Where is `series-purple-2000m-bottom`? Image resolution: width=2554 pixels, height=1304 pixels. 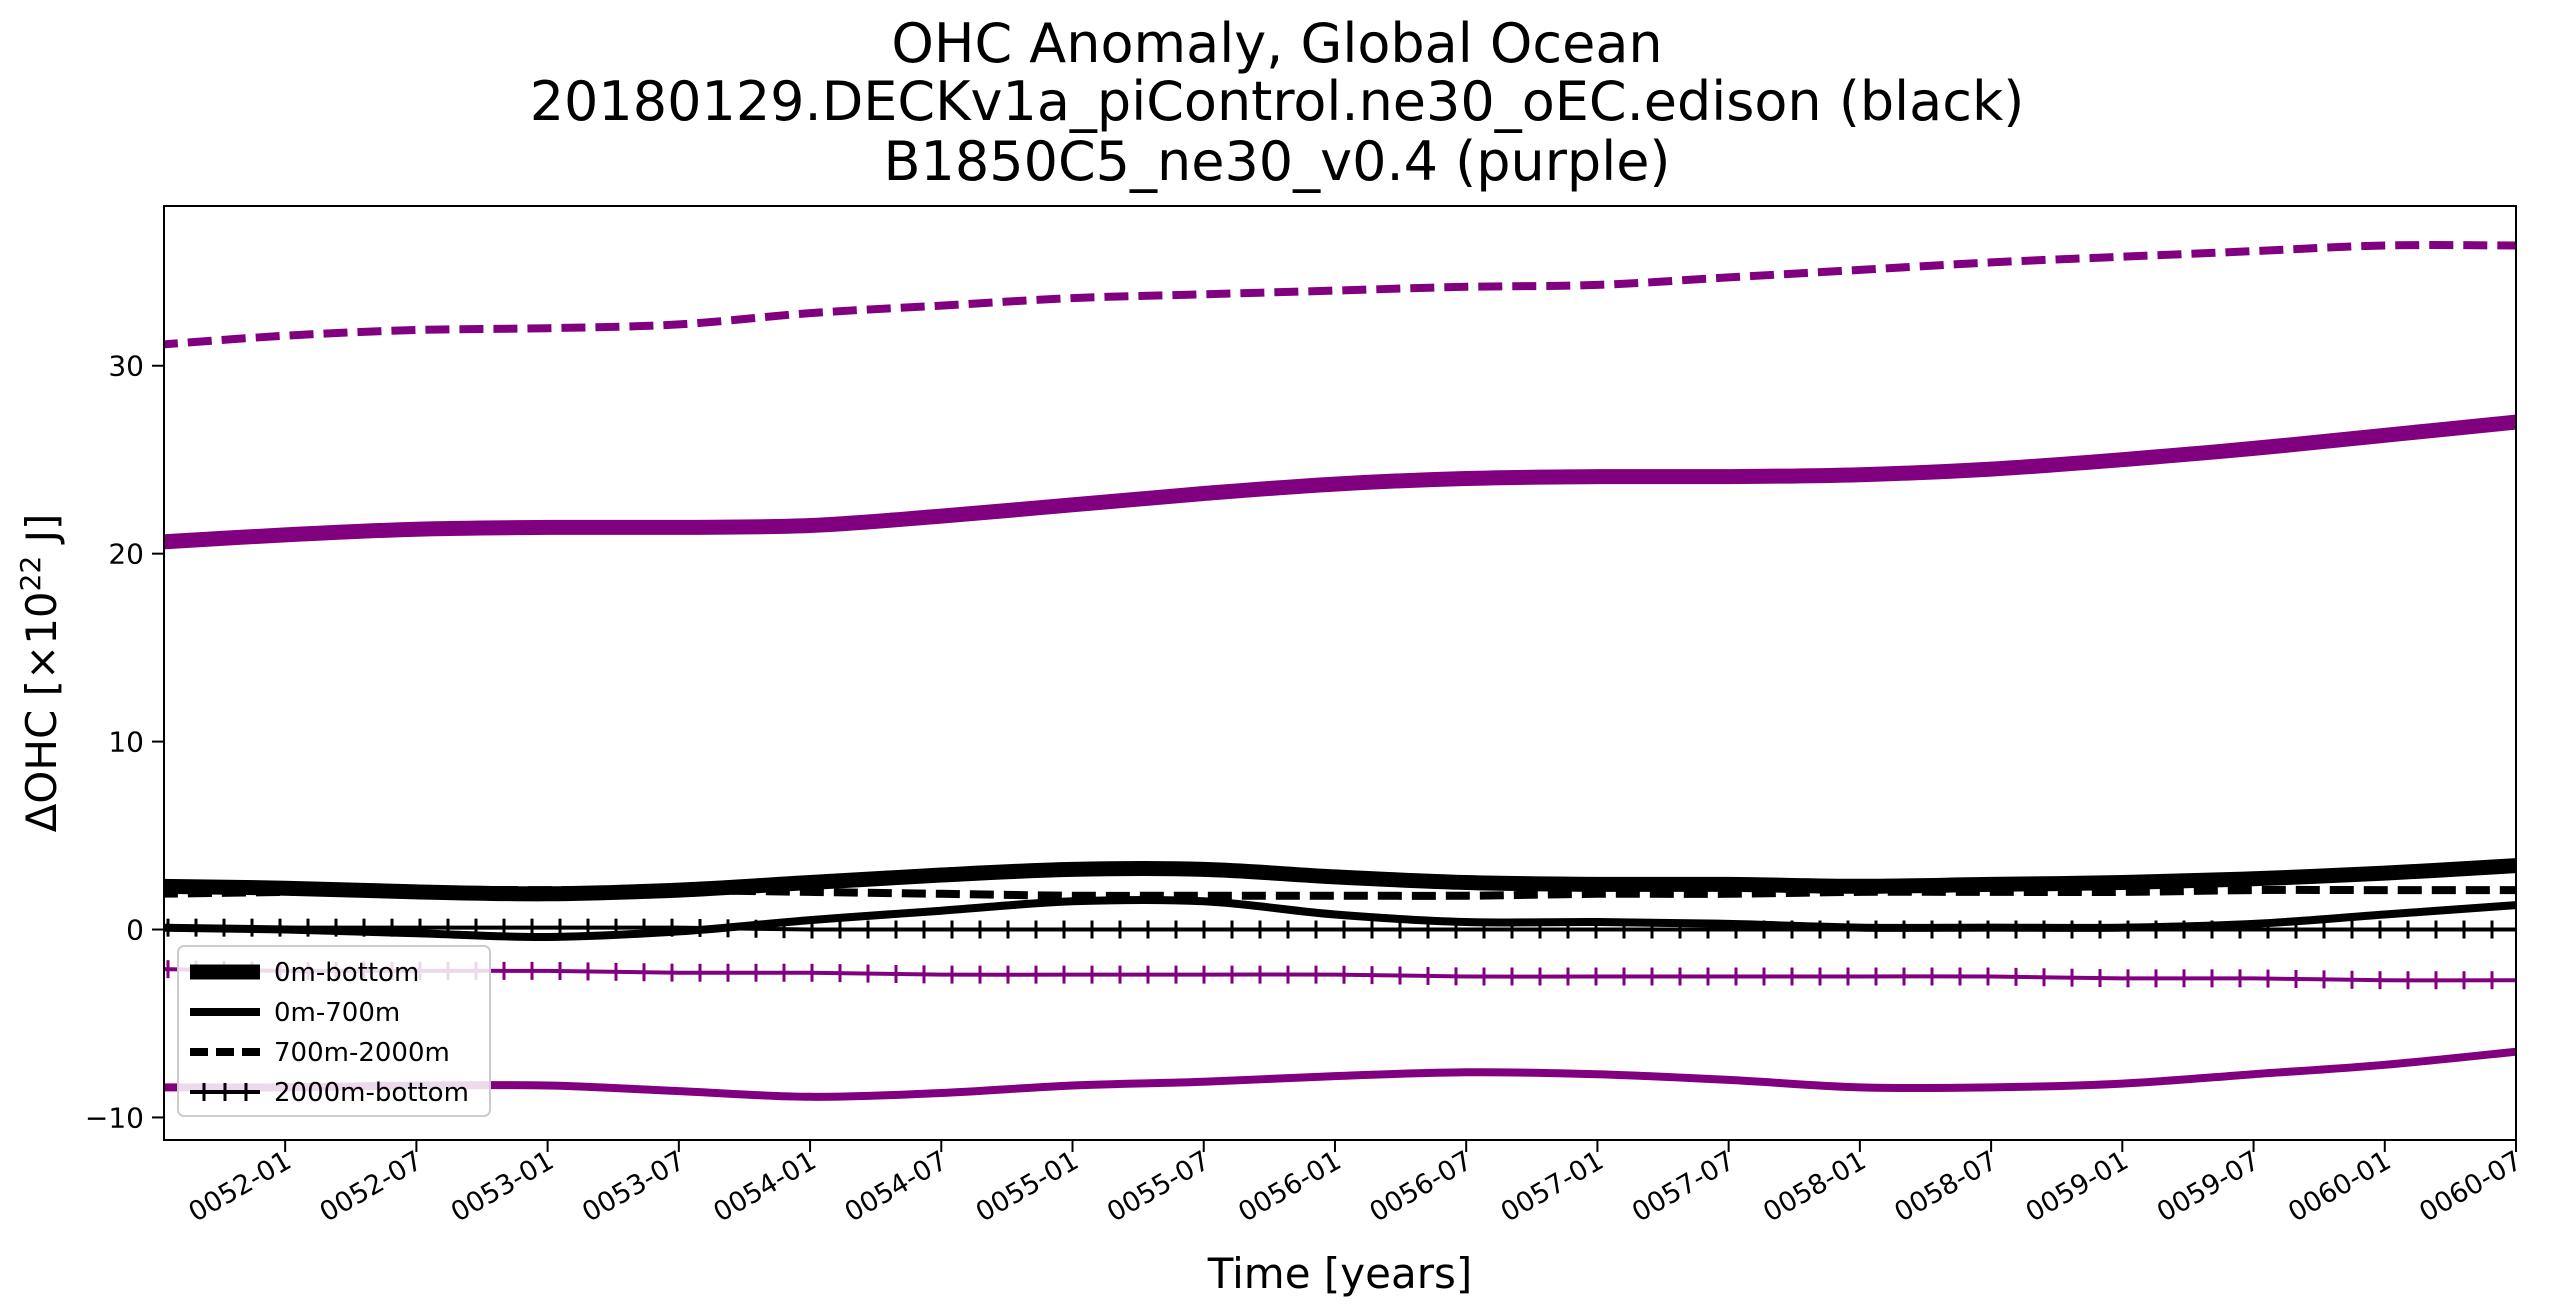 series-purple-2000m-bottom is located at coordinates (1340, 975).